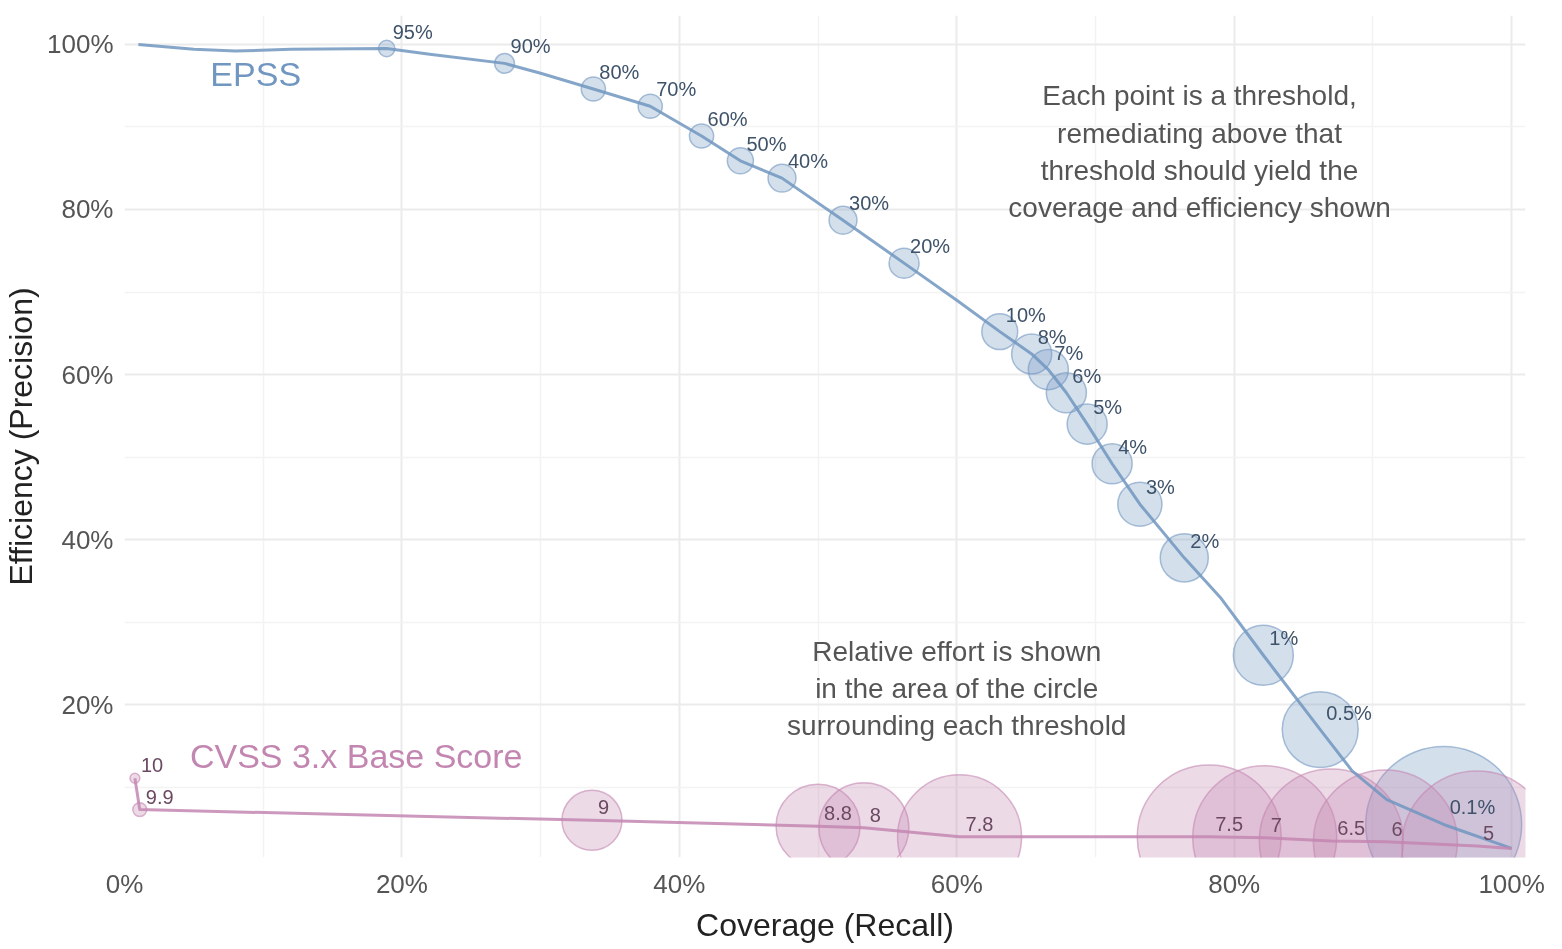 This screenshot has height=949, width=1562. Describe the element at coordinates (87, 539) in the screenshot. I see `y-tick-label: 40%` at that location.